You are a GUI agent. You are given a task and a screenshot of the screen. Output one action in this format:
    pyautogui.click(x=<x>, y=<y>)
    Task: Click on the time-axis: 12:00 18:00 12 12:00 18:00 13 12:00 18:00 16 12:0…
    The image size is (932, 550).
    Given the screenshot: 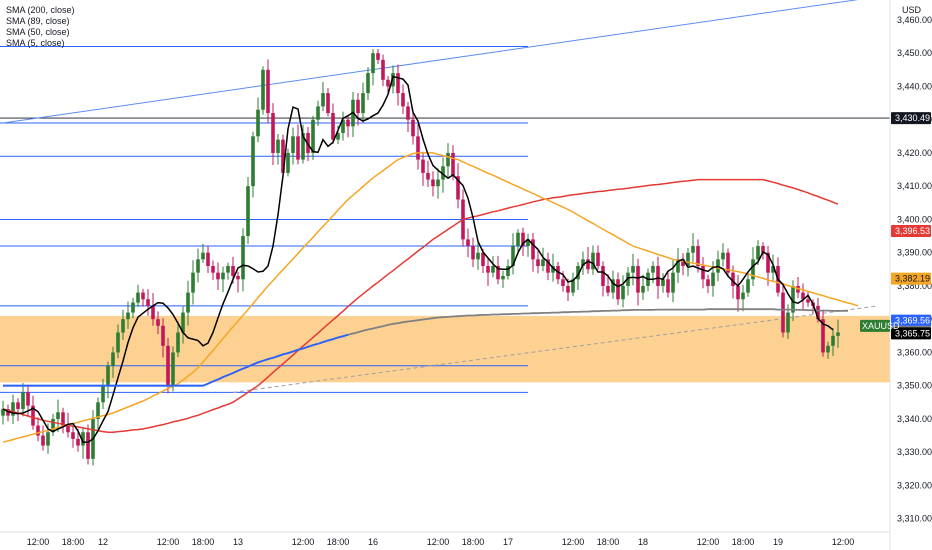 What is the action you would take?
    pyautogui.click(x=441, y=542)
    